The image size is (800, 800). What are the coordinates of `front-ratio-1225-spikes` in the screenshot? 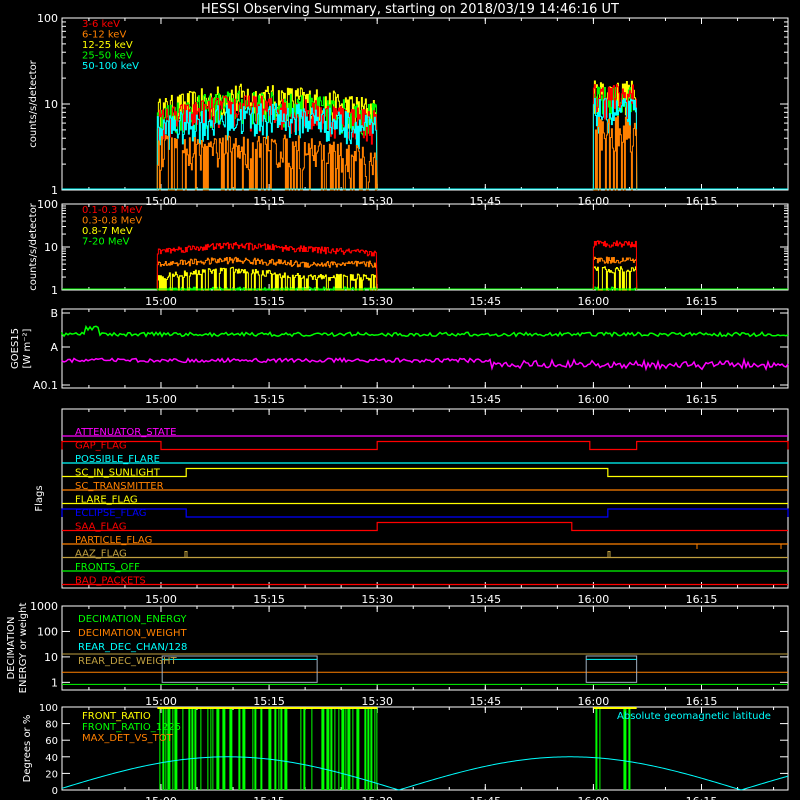 It's located at (397, 748).